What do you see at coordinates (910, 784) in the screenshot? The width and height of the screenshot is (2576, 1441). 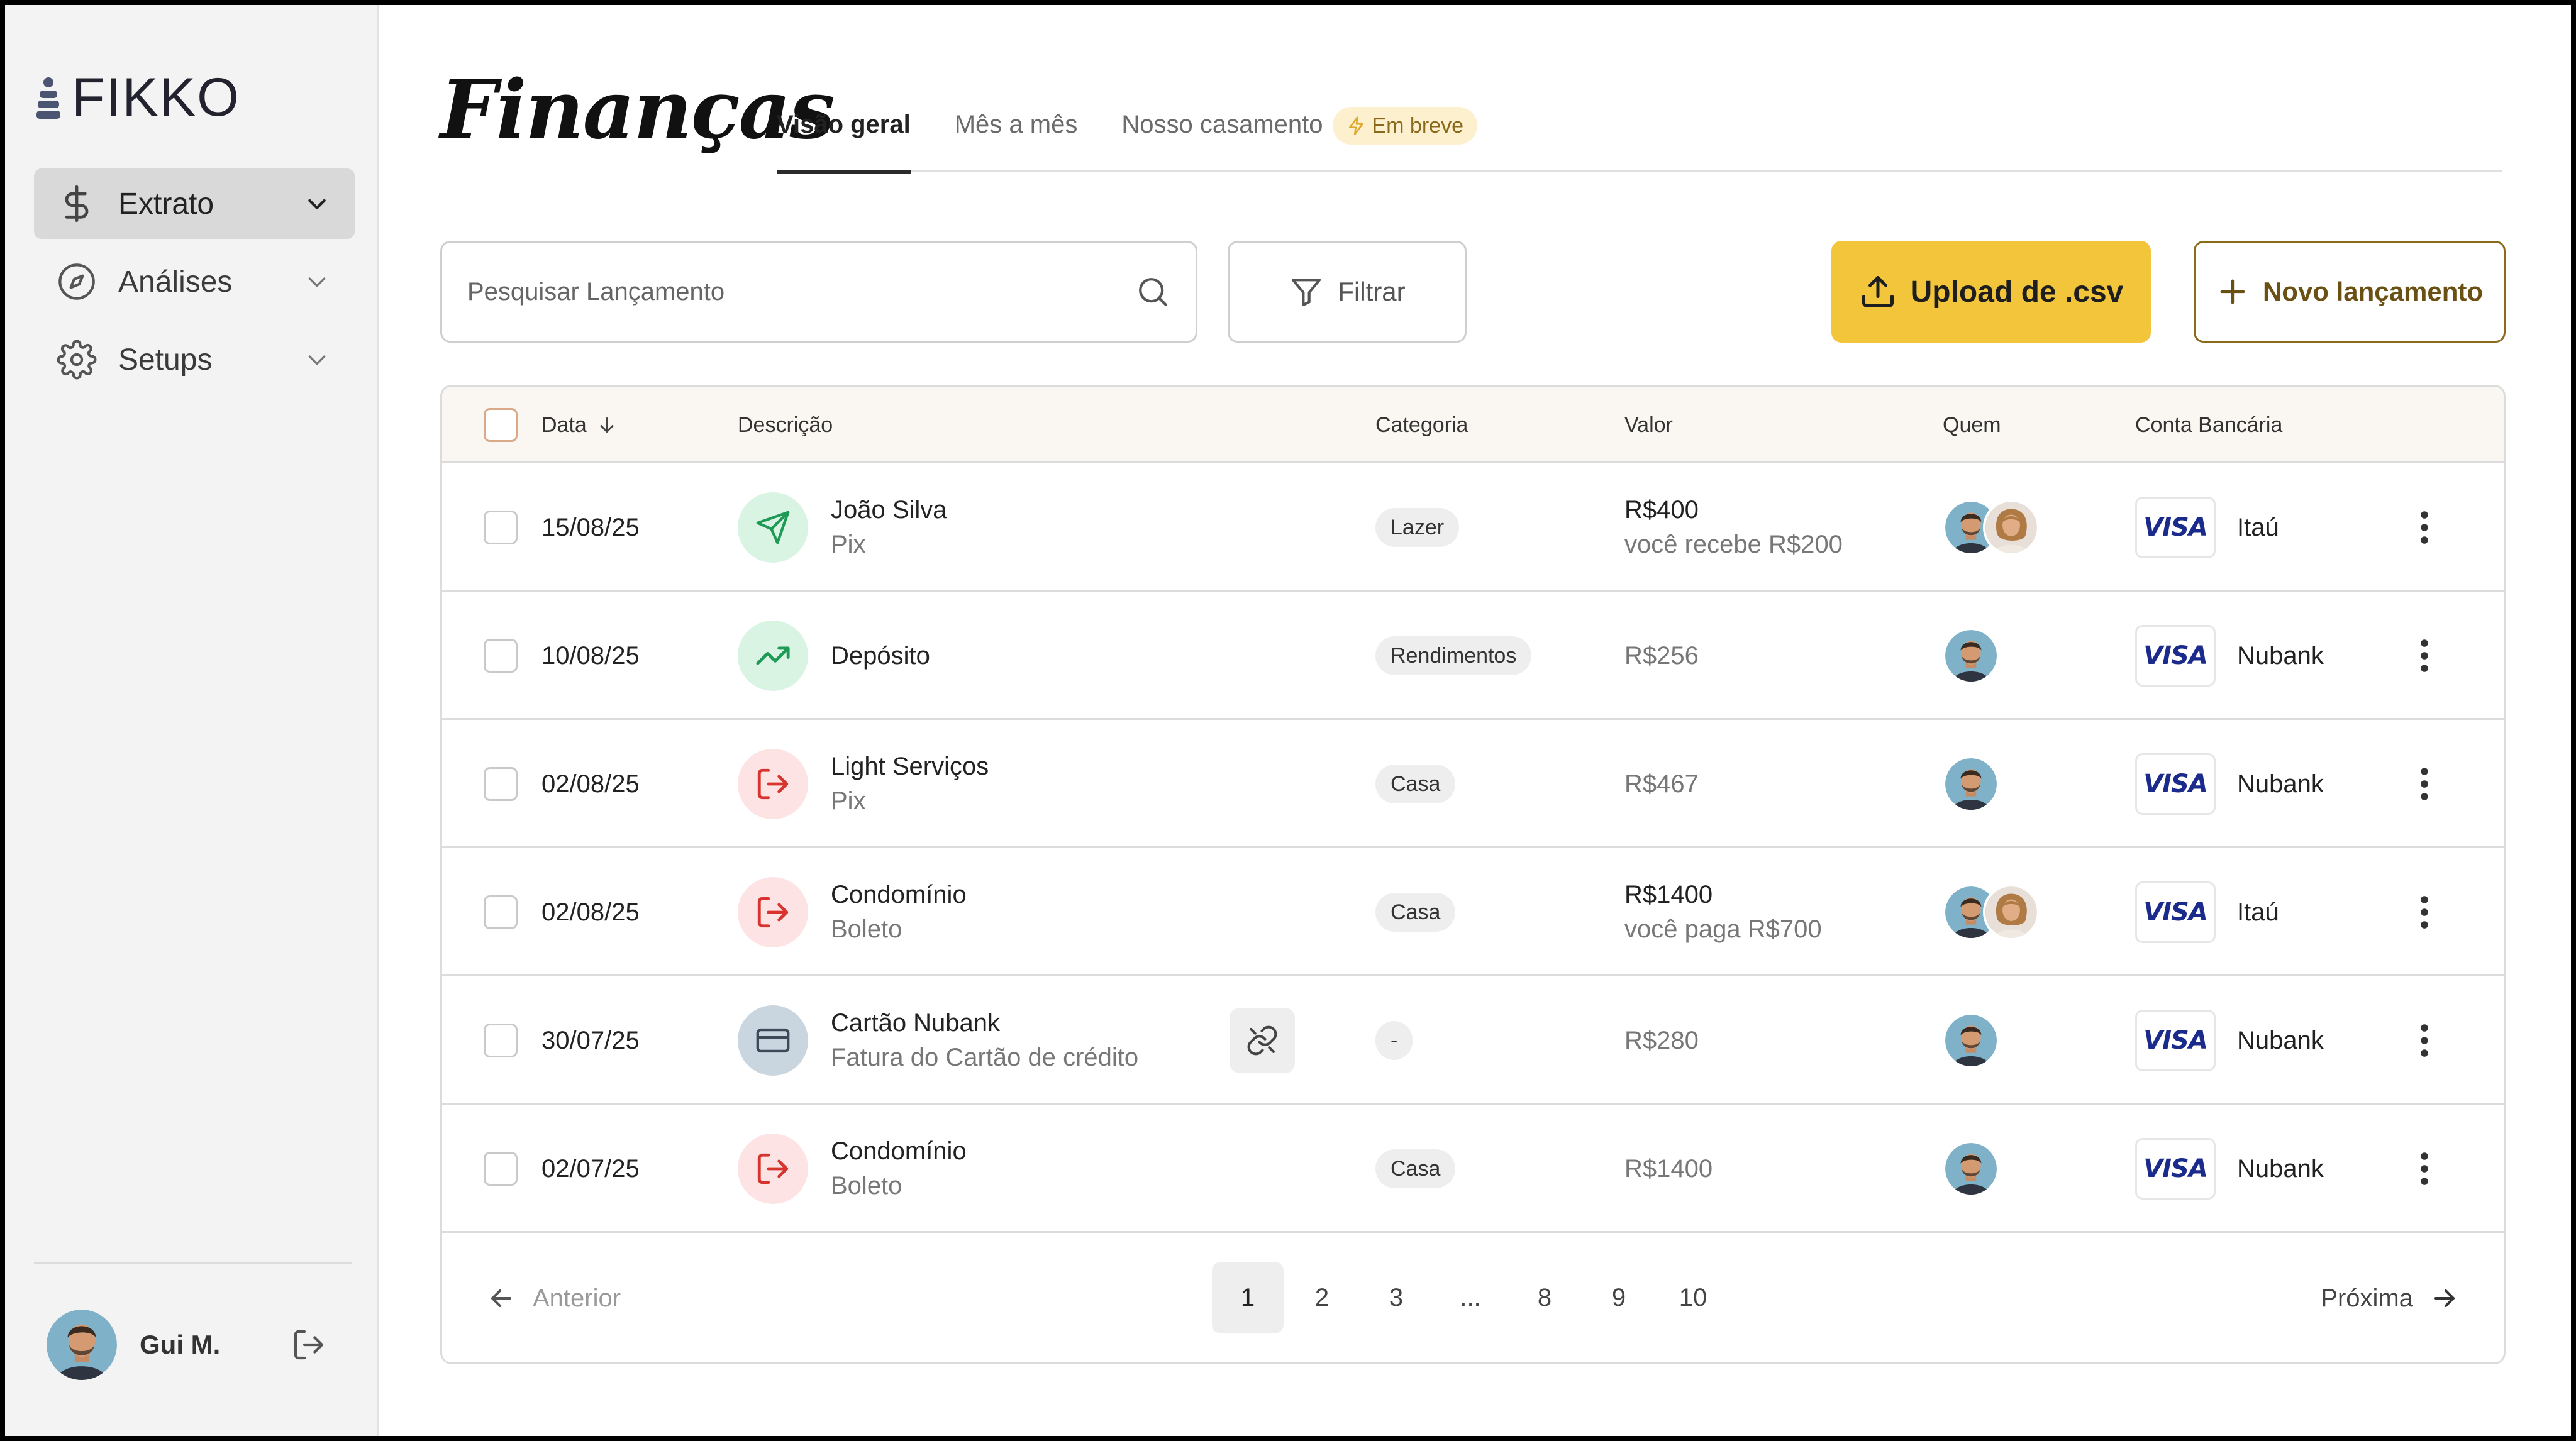 I see `description-text: Light Serviços Pix` at bounding box center [910, 784].